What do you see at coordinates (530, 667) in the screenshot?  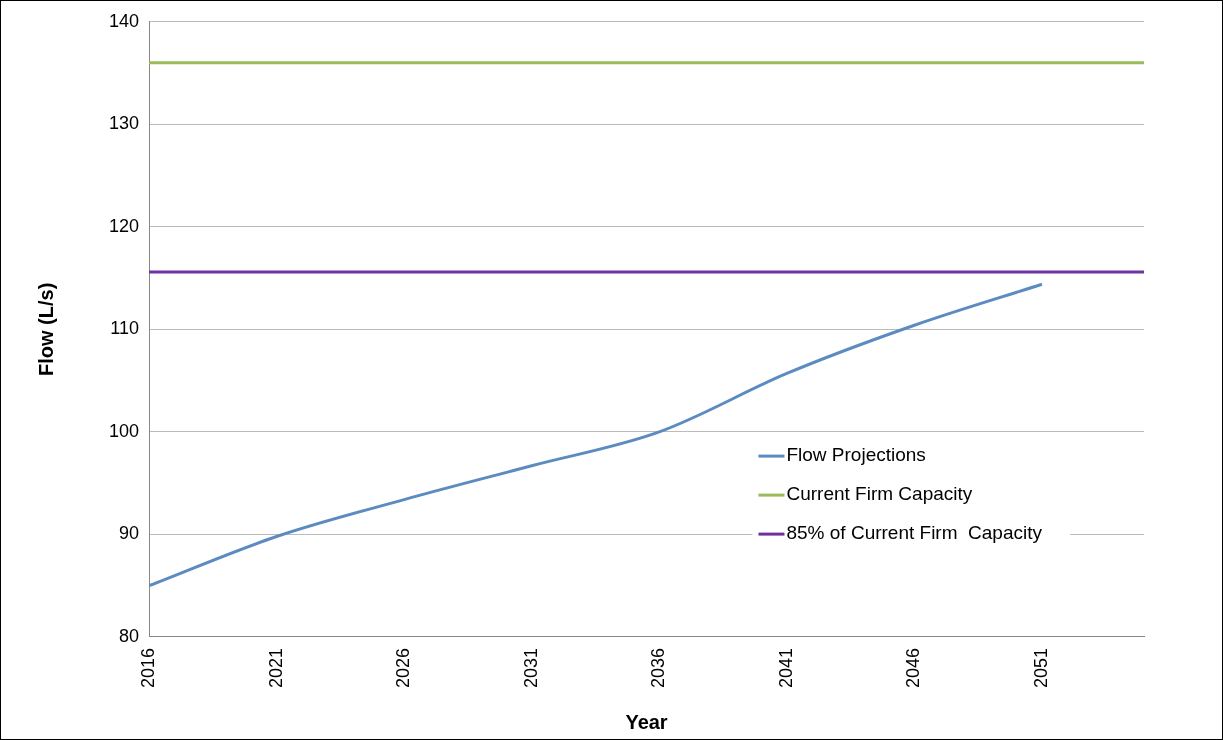 I see `x-tick-label: 2031` at bounding box center [530, 667].